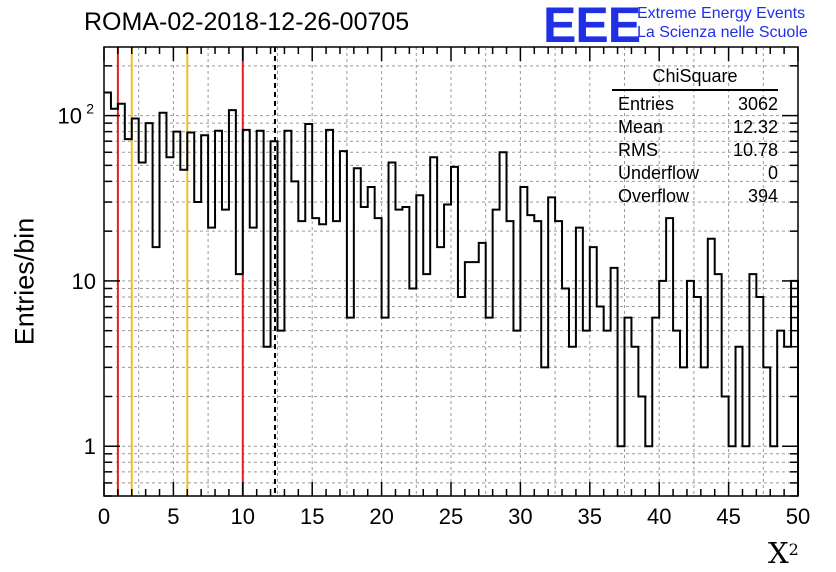 This screenshot has height=572, width=836. I want to click on x-tick-label: 5, so click(173, 516).